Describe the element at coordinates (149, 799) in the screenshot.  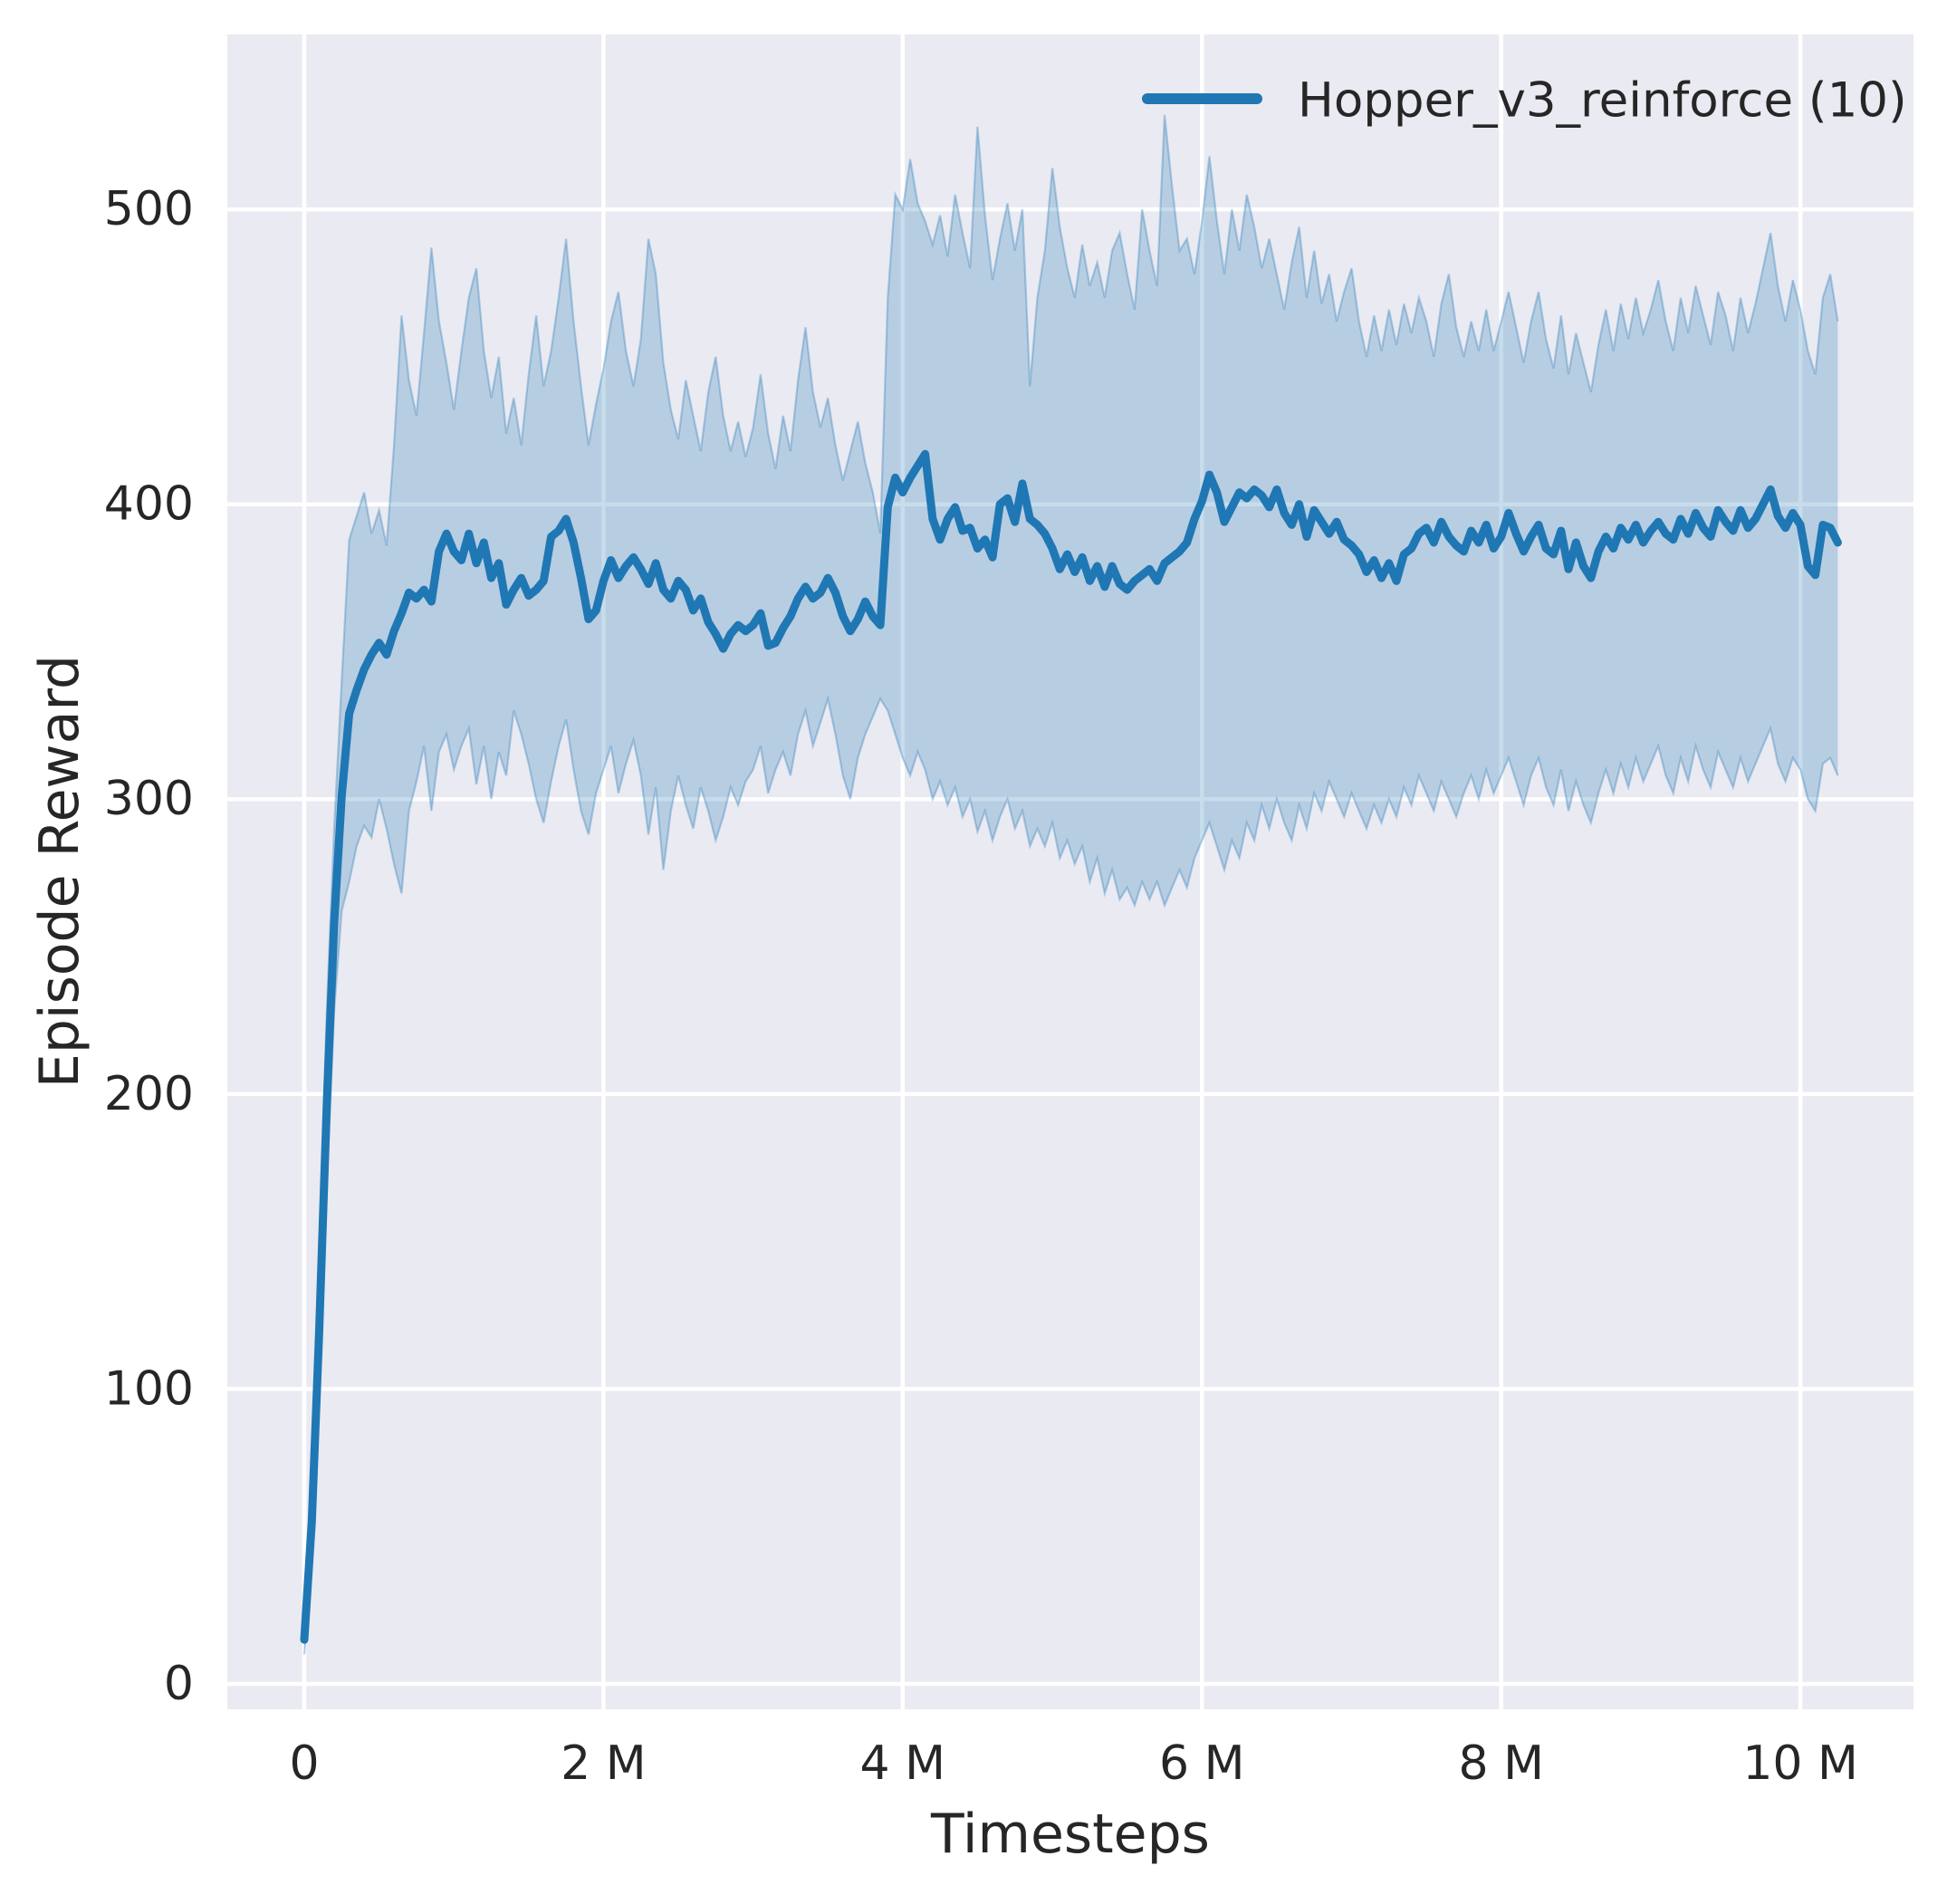
I see `y-tick-label: 300` at that location.